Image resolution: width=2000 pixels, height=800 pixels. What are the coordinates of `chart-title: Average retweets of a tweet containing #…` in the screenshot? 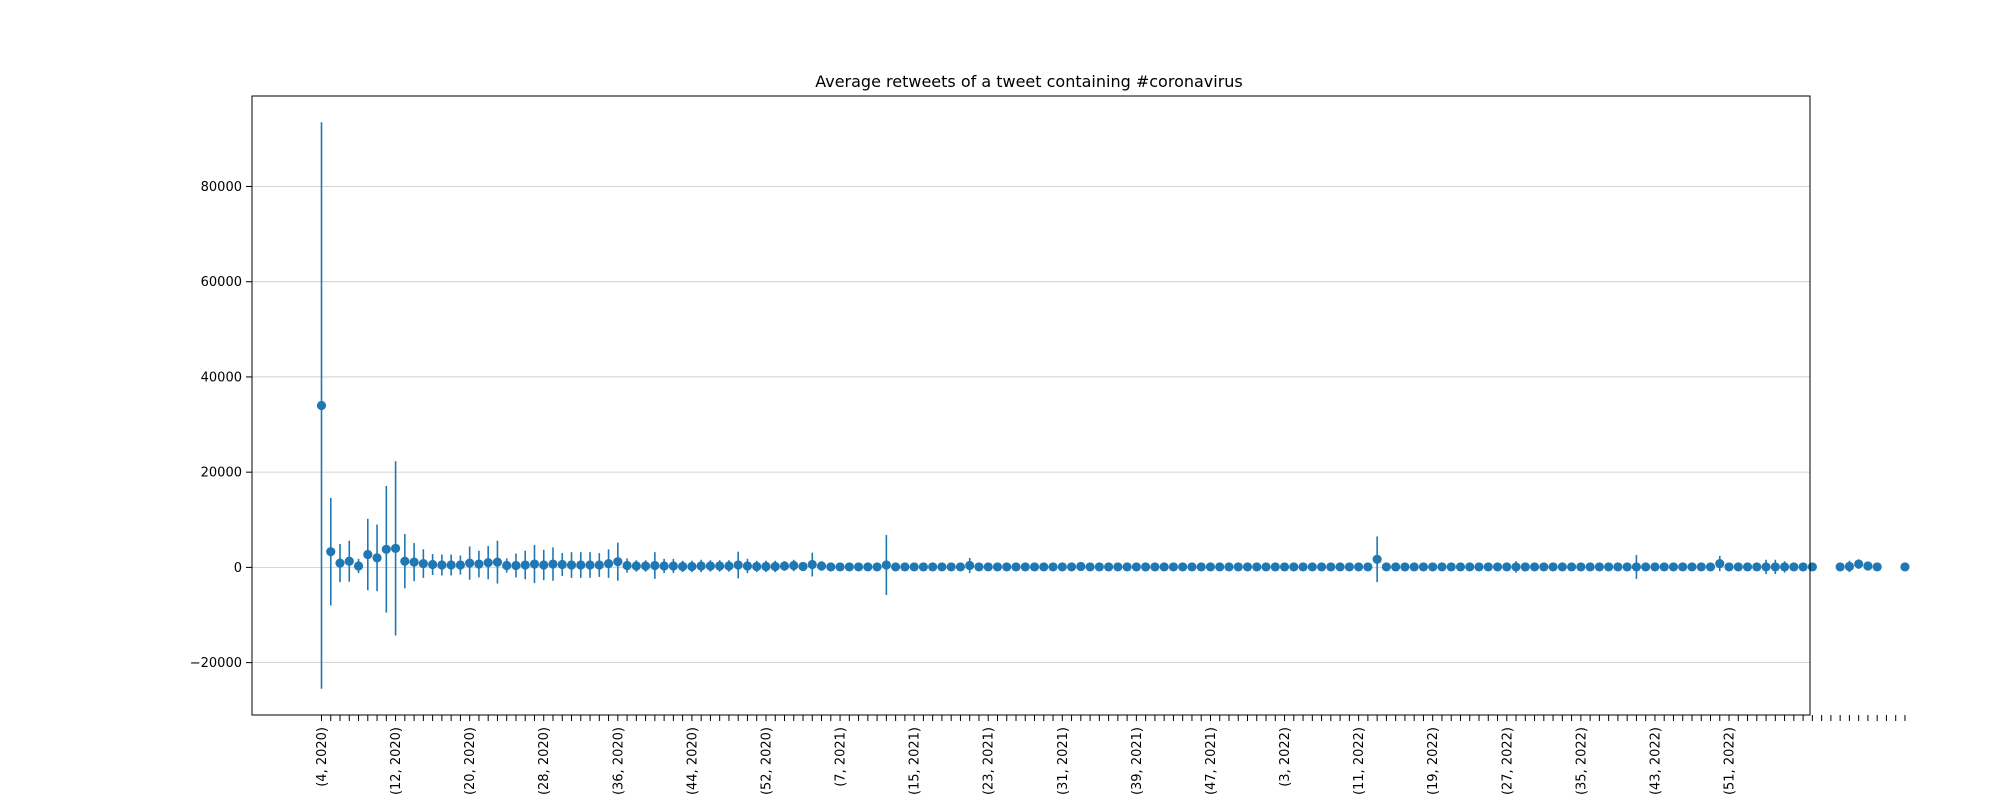 It's located at (1029, 81).